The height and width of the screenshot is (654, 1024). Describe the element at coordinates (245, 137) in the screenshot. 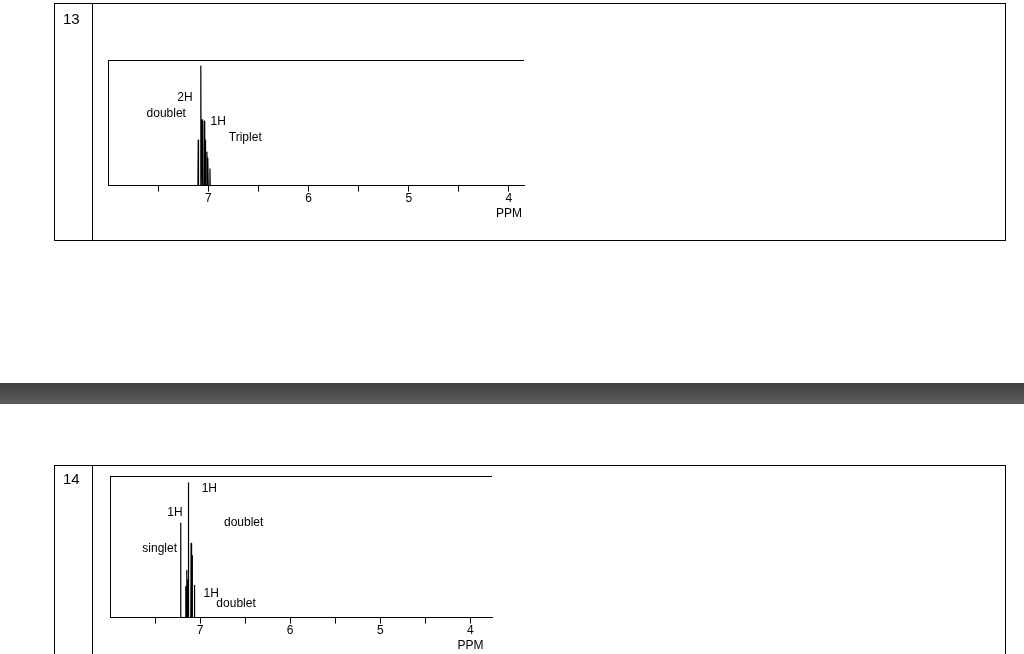

I see `annotation: Triplet` at that location.